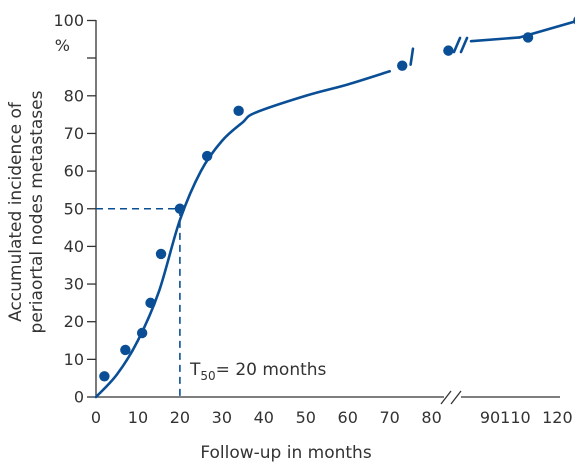 This screenshot has width=575, height=466. Describe the element at coordinates (222, 417) in the screenshot. I see `x-tick-label: 30` at that location.